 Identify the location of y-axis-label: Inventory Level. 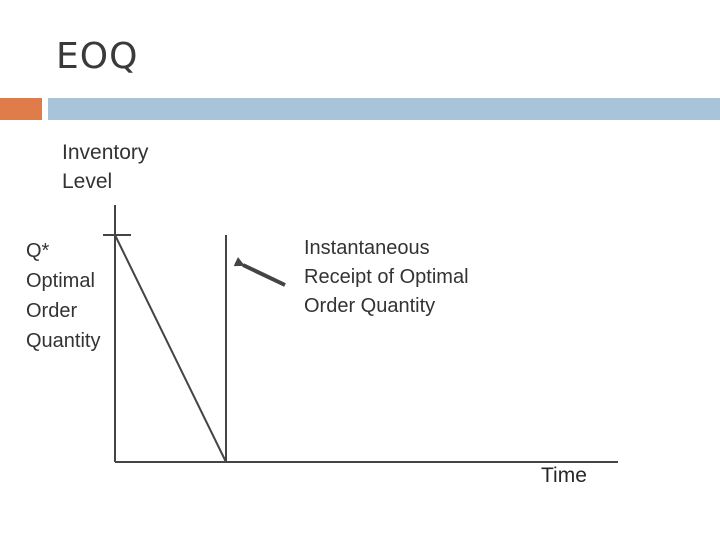
(105, 167).